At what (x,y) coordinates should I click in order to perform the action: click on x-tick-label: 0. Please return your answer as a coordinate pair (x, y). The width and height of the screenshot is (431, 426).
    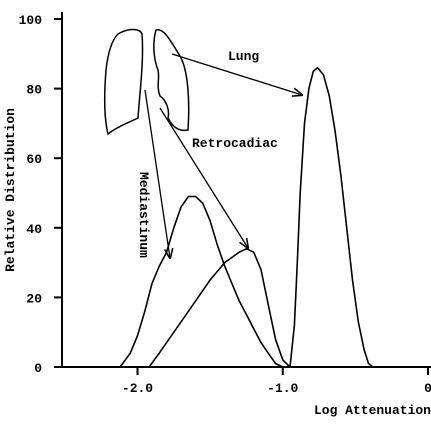
    Looking at the image, I should click on (427, 388).